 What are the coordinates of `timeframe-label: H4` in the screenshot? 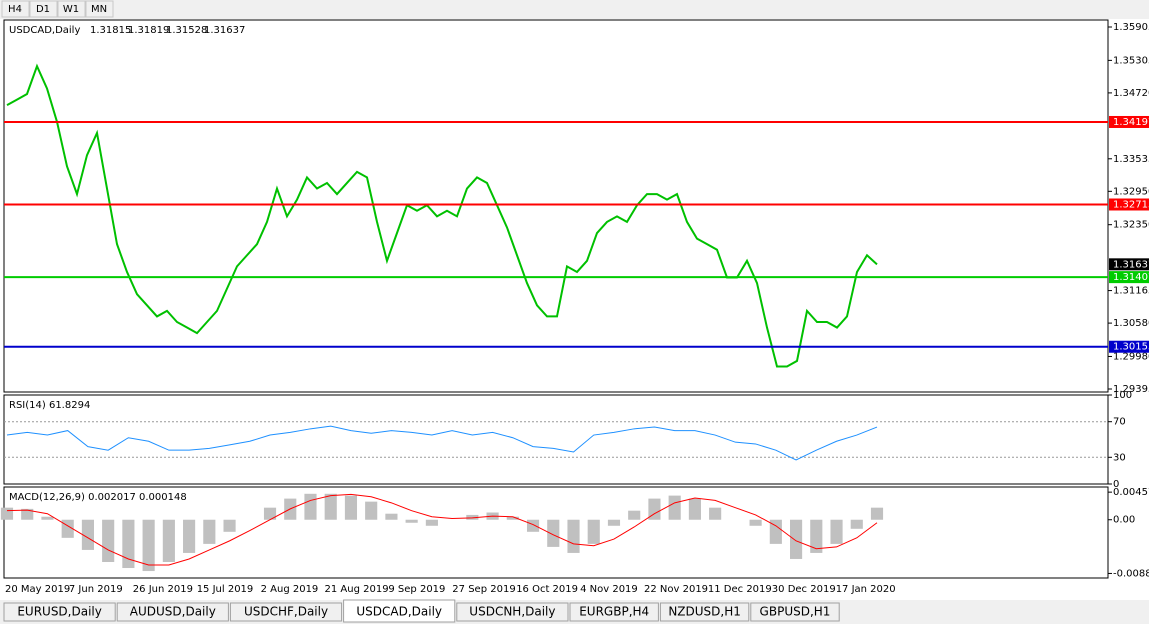 It's located at (15, 9).